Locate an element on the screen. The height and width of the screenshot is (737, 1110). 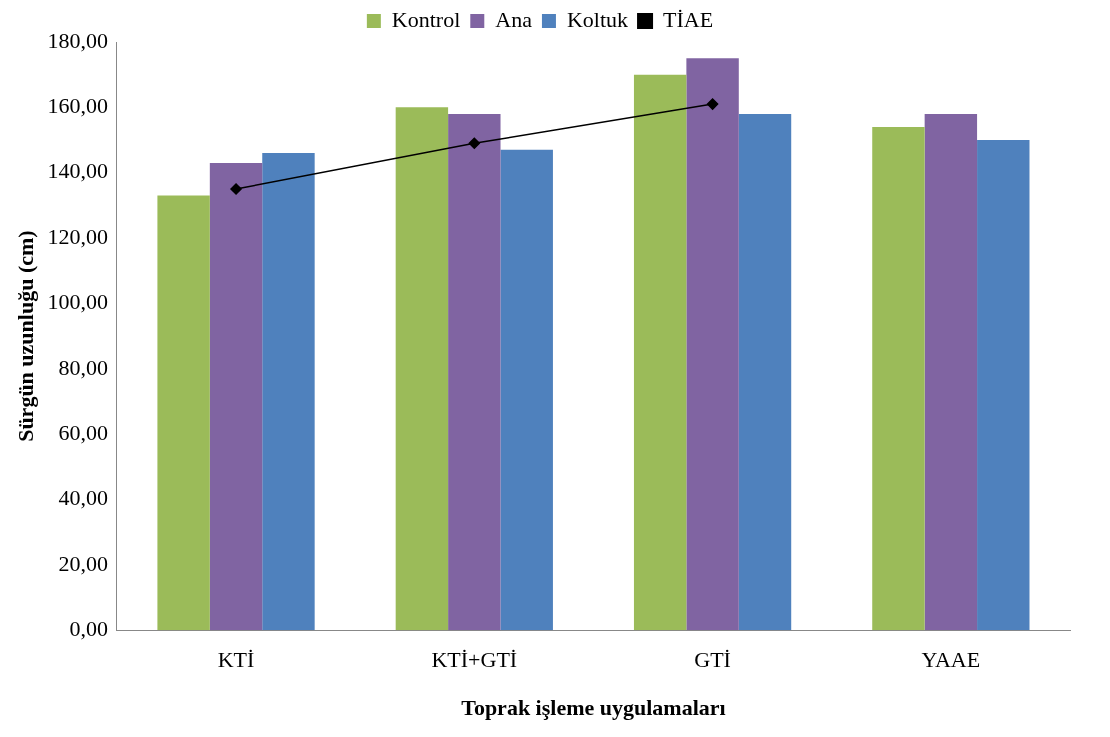
y-tick-label: 60,00 is located at coordinates (83, 432).